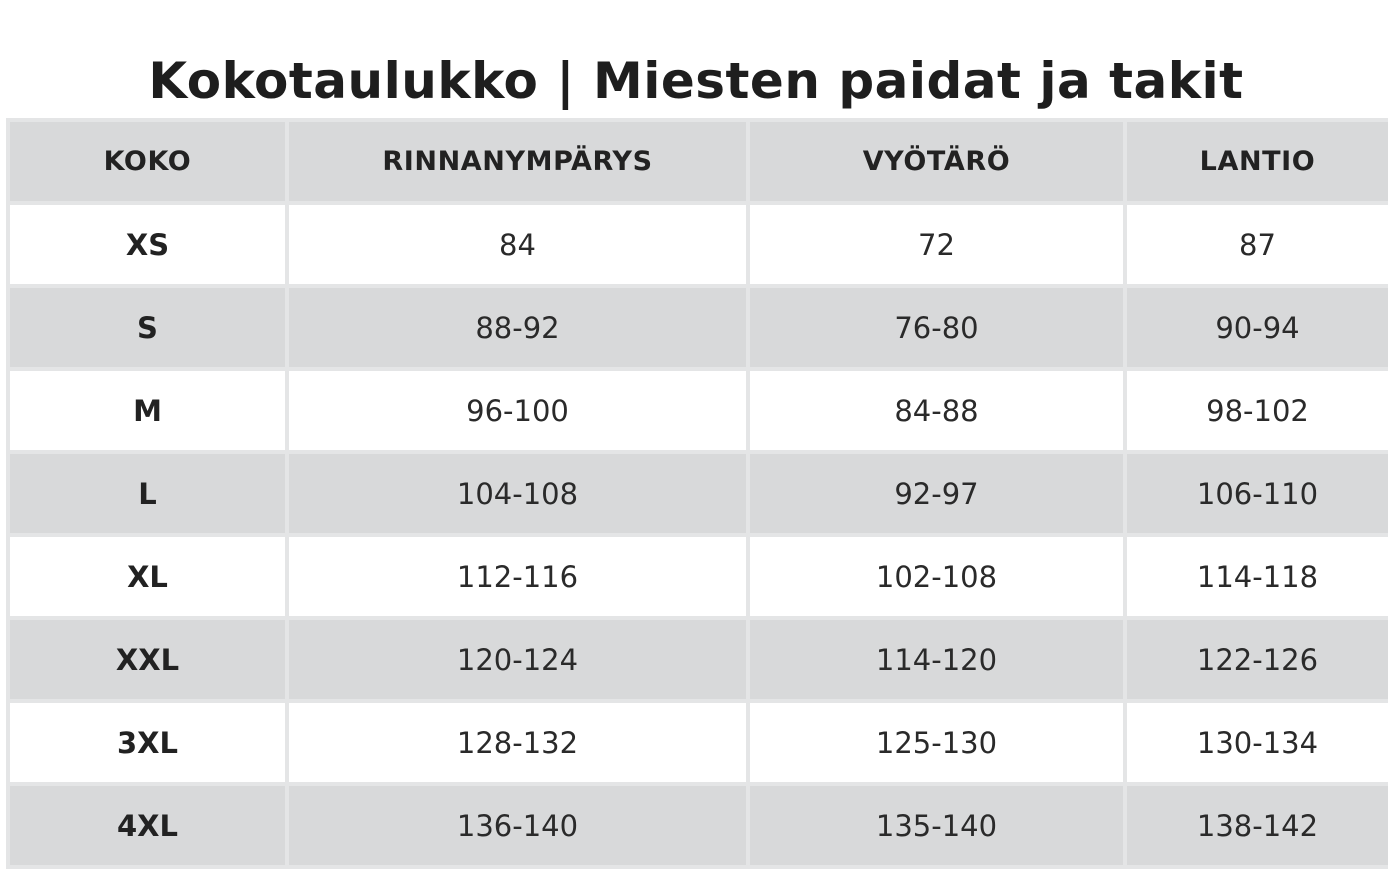  What do you see at coordinates (1257, 327) in the screenshot?
I see `hip-cell: 90-94` at bounding box center [1257, 327].